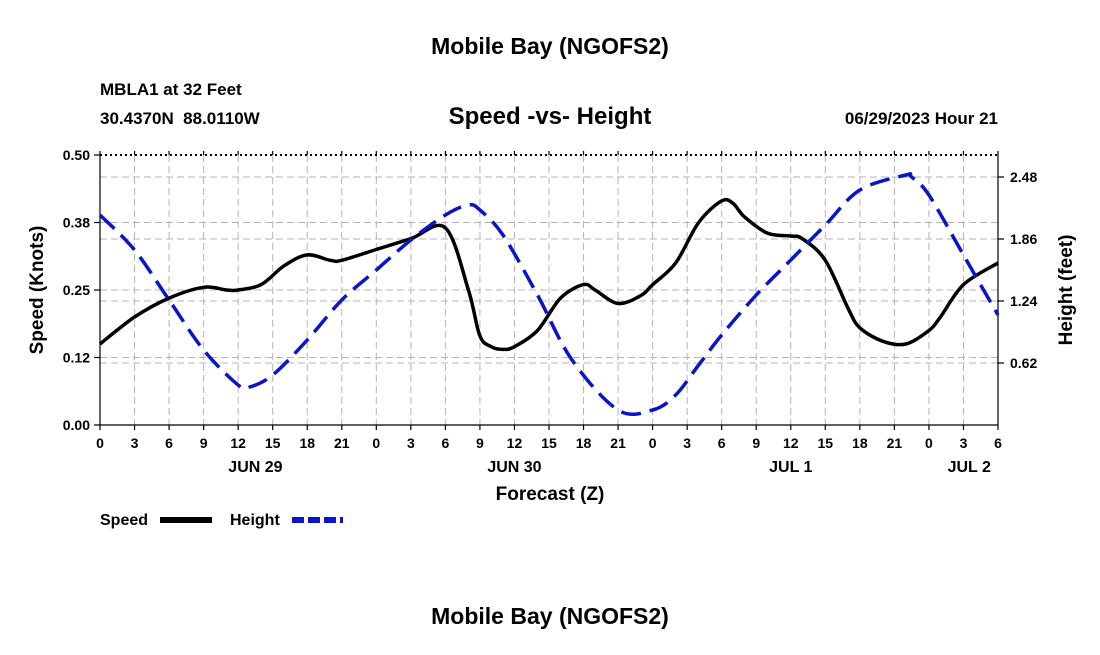 The height and width of the screenshot is (655, 1100). What do you see at coordinates (921, 118) in the screenshot?
I see `forecast-datetime: 06/29/2023 Hour 21` at bounding box center [921, 118].